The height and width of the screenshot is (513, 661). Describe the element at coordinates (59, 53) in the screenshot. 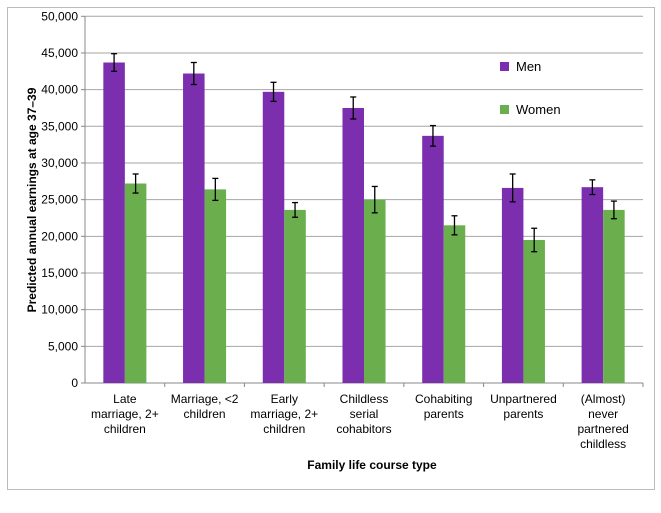

I see `y-tick-label: 45,000` at that location.